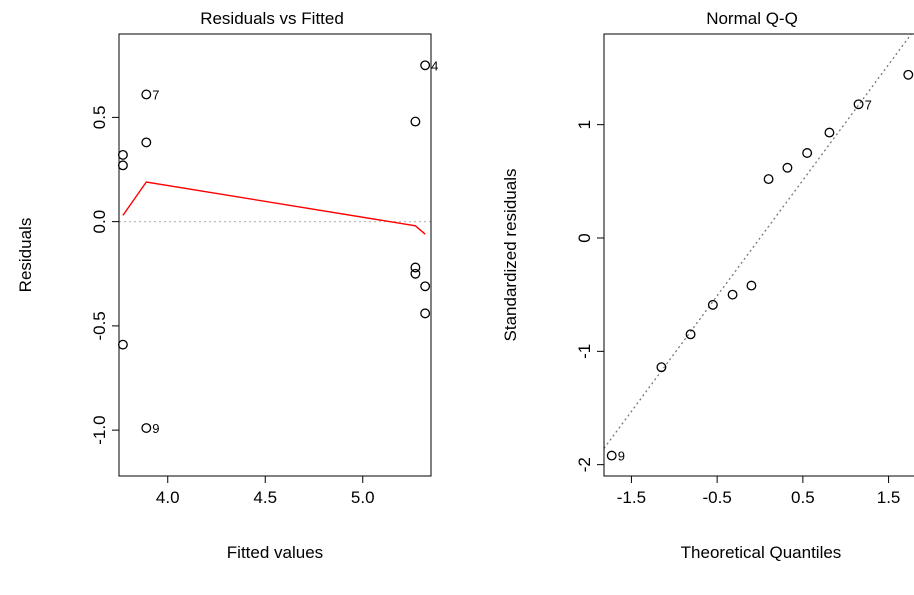 Image resolution: width=914 pixels, height=595 pixels. Describe the element at coordinates (272, 18) in the screenshot. I see `panel1-title: Residuals vs Fitted` at that location.